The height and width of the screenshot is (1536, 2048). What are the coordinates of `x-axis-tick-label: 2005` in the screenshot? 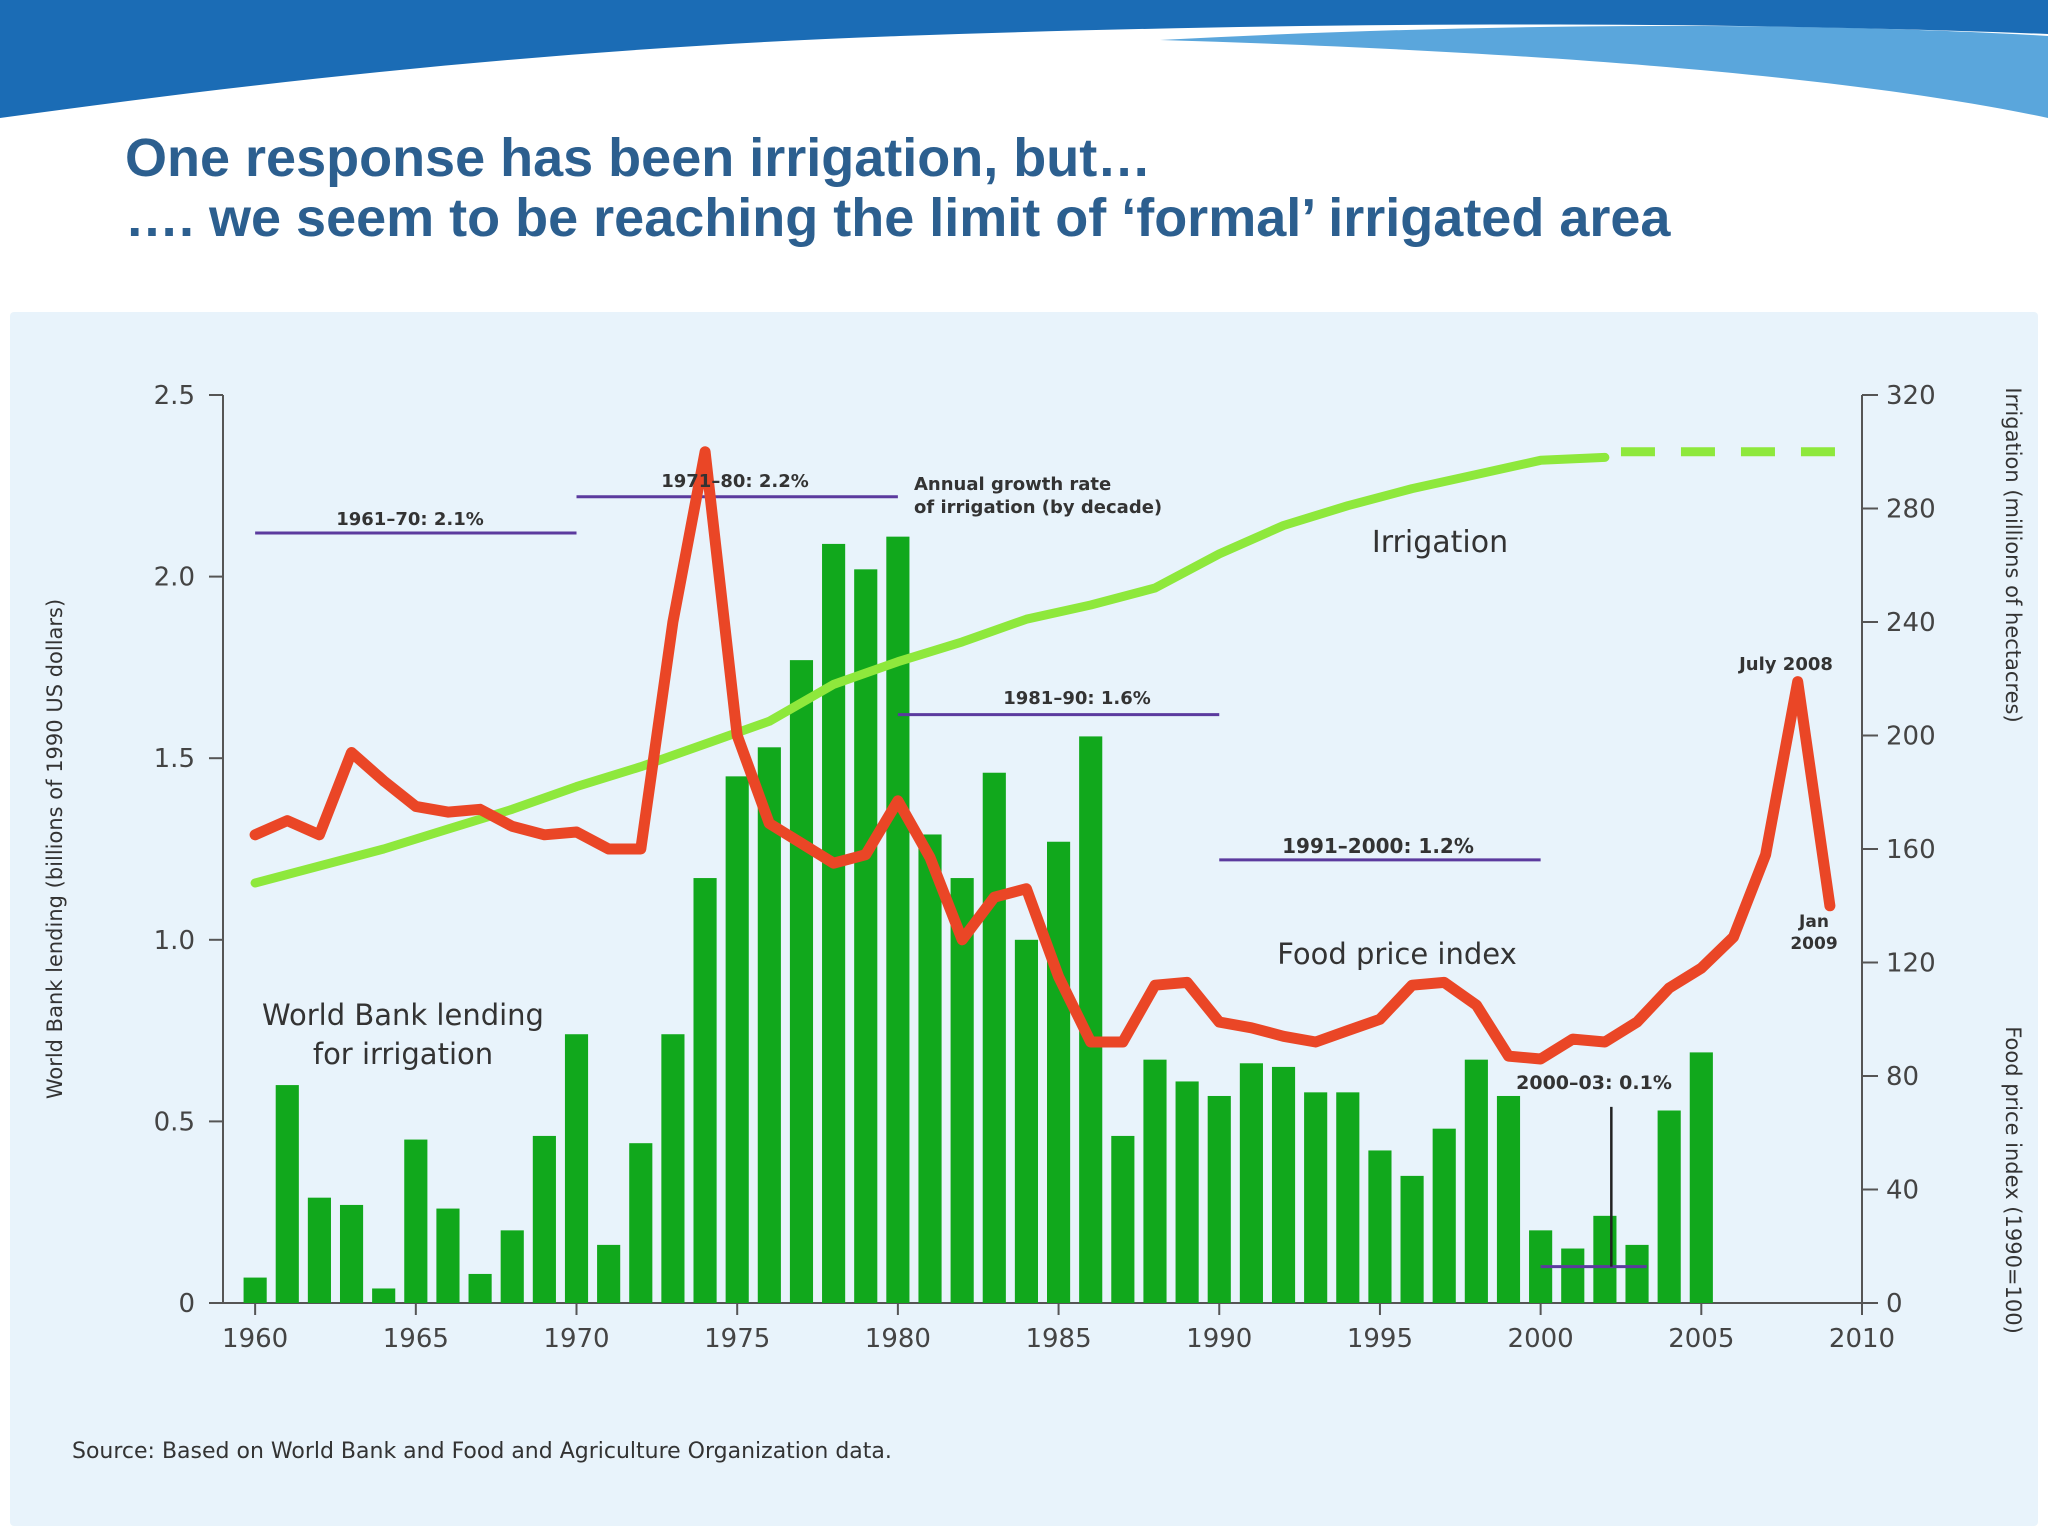 It's located at (1701, 1339).